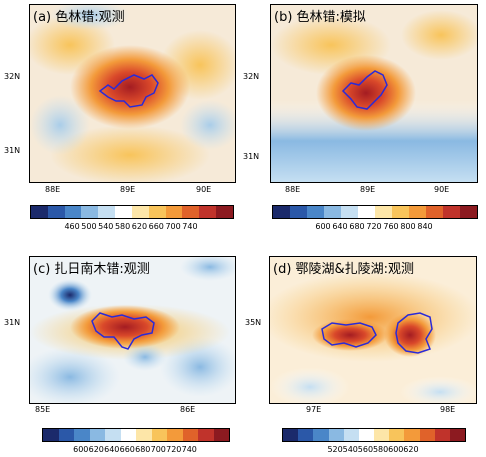 Image resolution: width=486 pixels, height=457 pixels. What do you see at coordinates (320, 17) in the screenshot?
I see `panel-title: (b) 色林错:模拟` at bounding box center [320, 17].